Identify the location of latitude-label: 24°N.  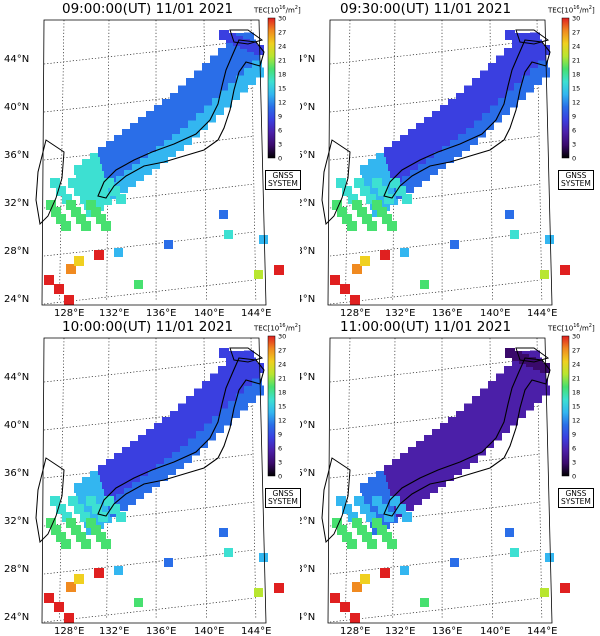
(16, 617).